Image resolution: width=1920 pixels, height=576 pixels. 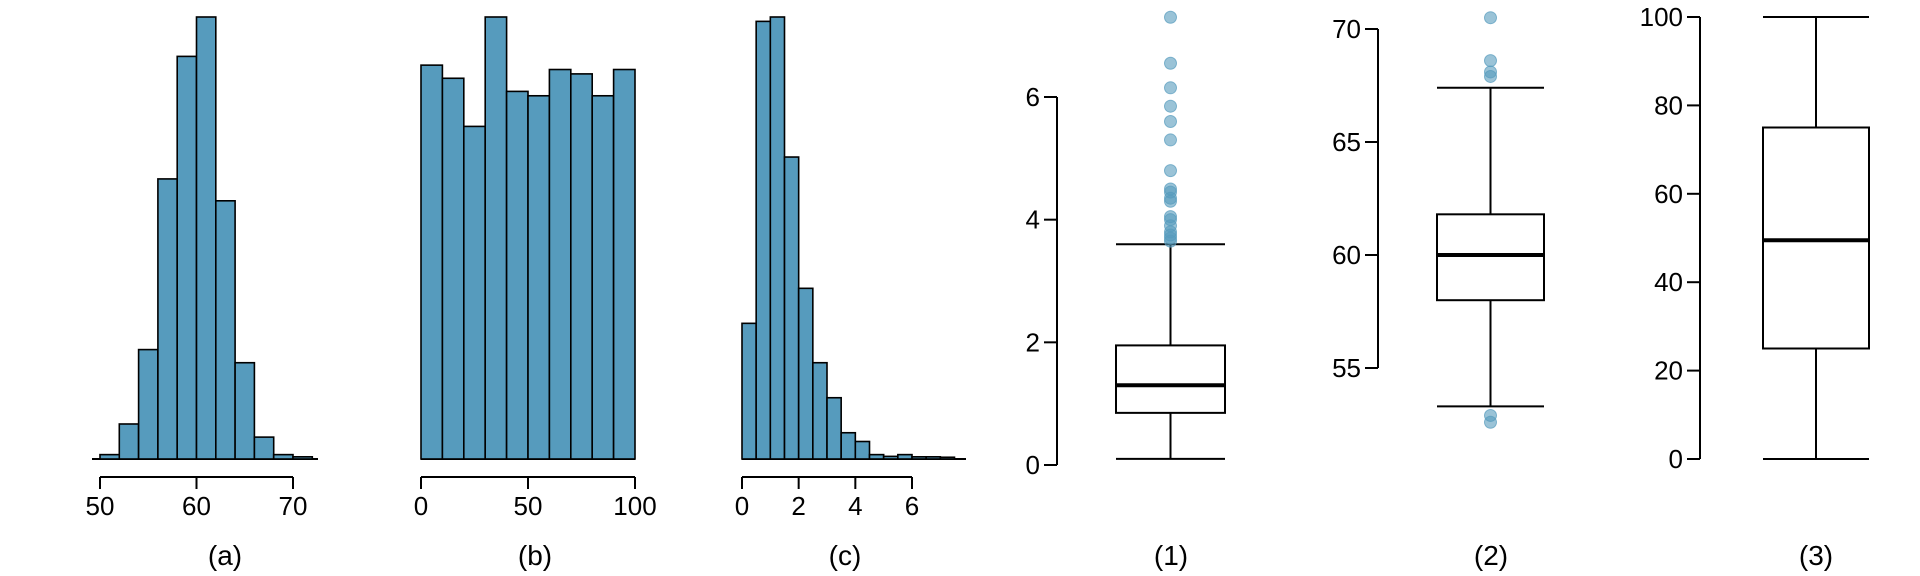 What do you see at coordinates (1346, 142) in the screenshot?
I see `y-tick-label: 65` at bounding box center [1346, 142].